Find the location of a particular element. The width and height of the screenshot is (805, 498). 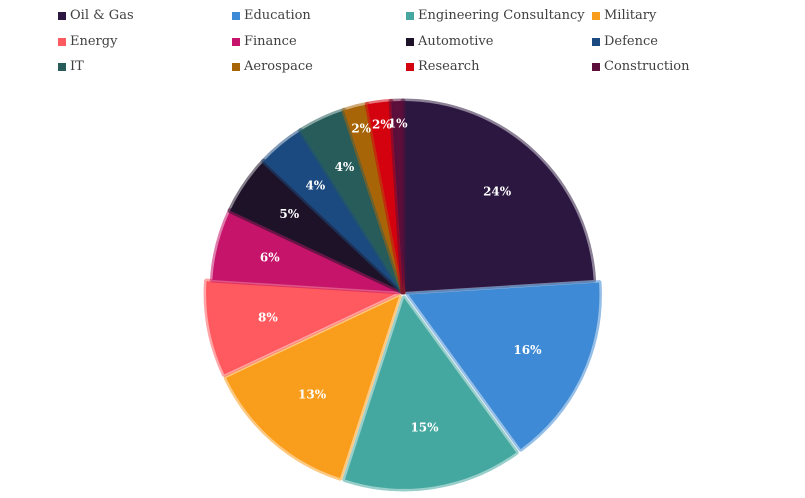

legend-label: Construction is located at coordinates (647, 66).